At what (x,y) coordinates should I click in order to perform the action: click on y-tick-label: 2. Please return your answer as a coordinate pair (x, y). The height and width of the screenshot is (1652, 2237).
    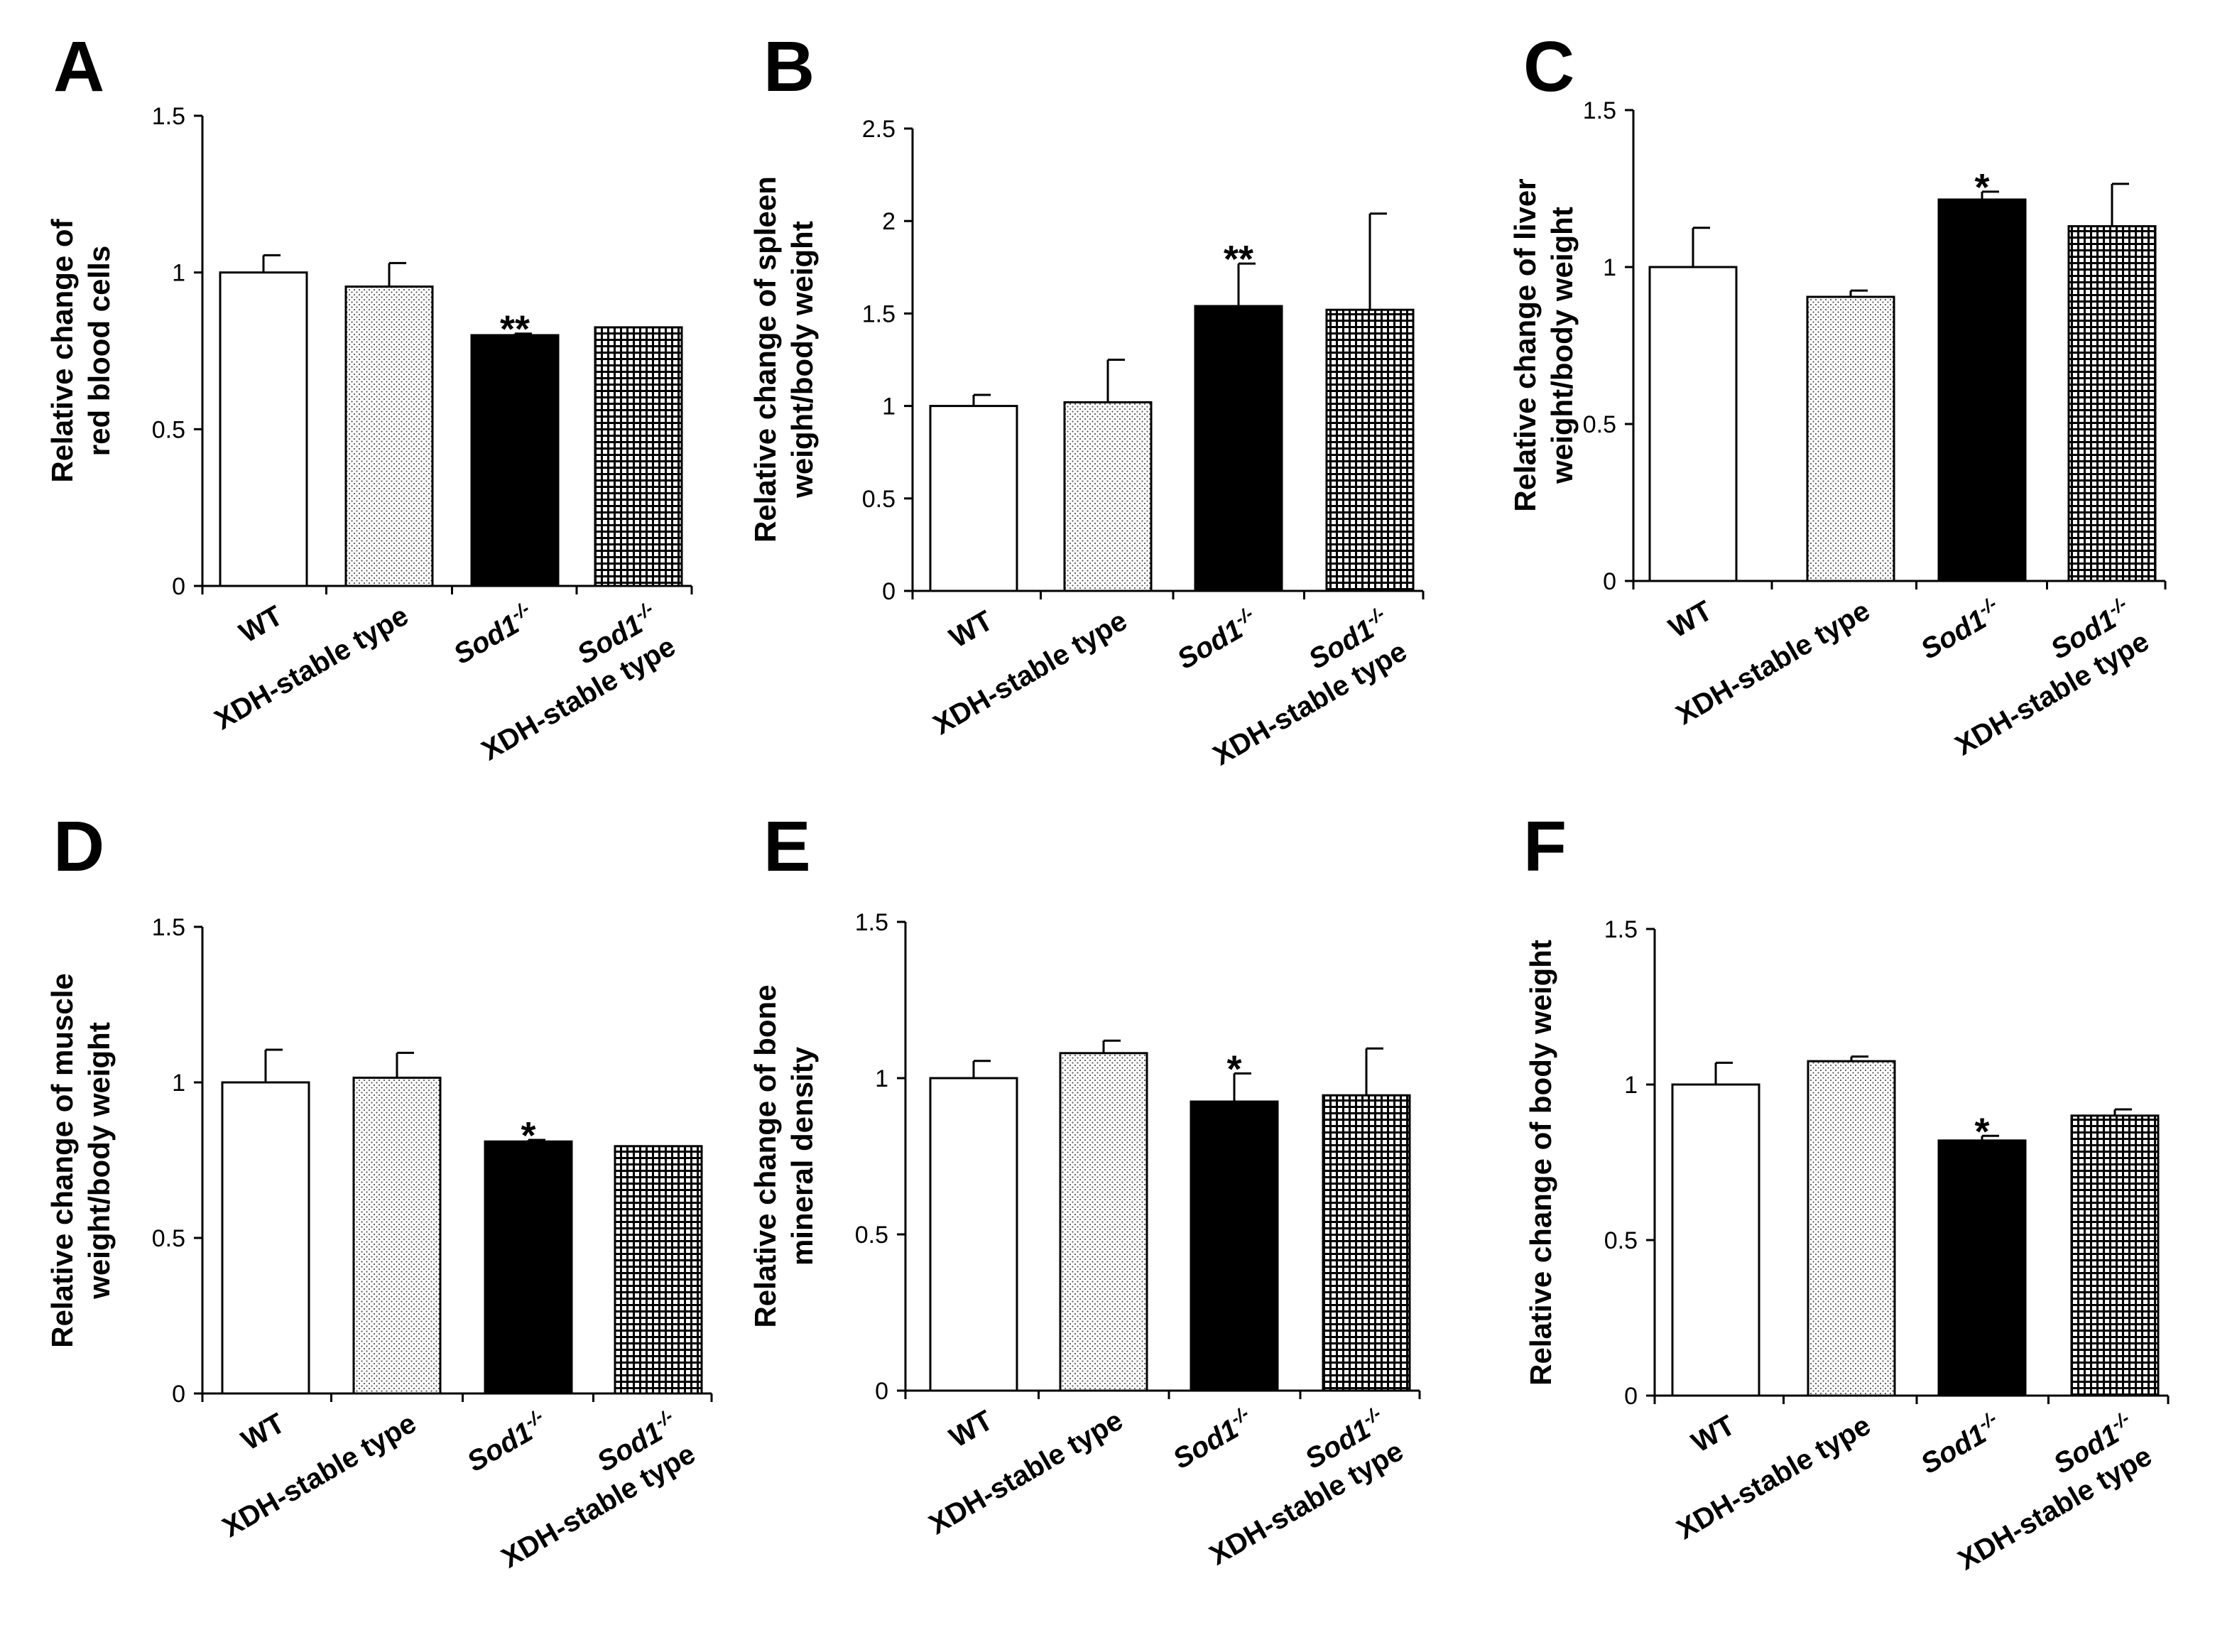
    Looking at the image, I should click on (889, 222).